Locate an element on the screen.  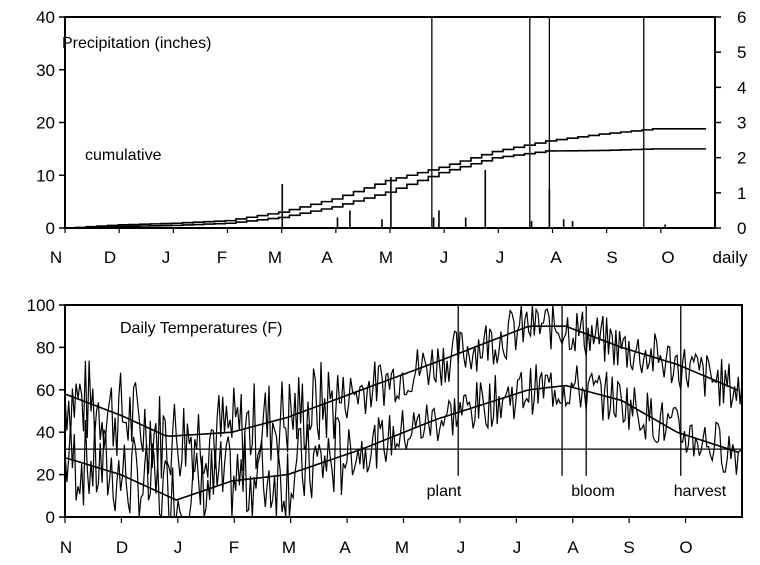
y-left-tick-label: 40 is located at coordinates (45, 17).